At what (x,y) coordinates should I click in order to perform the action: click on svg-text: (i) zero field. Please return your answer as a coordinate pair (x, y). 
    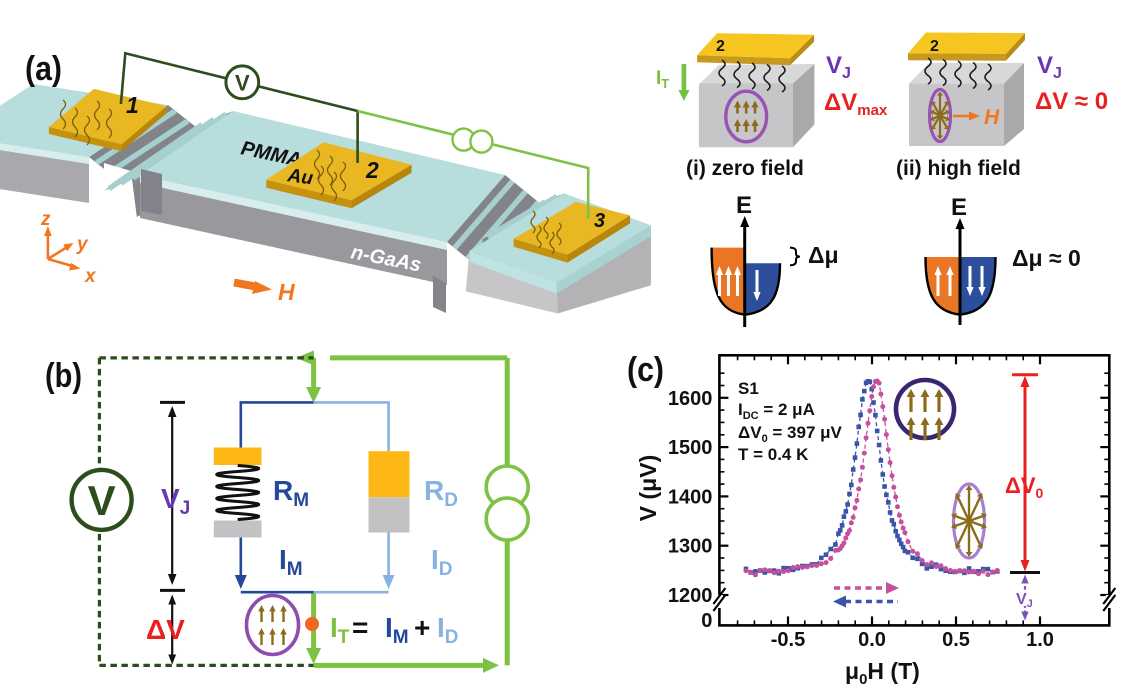
    Looking at the image, I should click on (745, 168).